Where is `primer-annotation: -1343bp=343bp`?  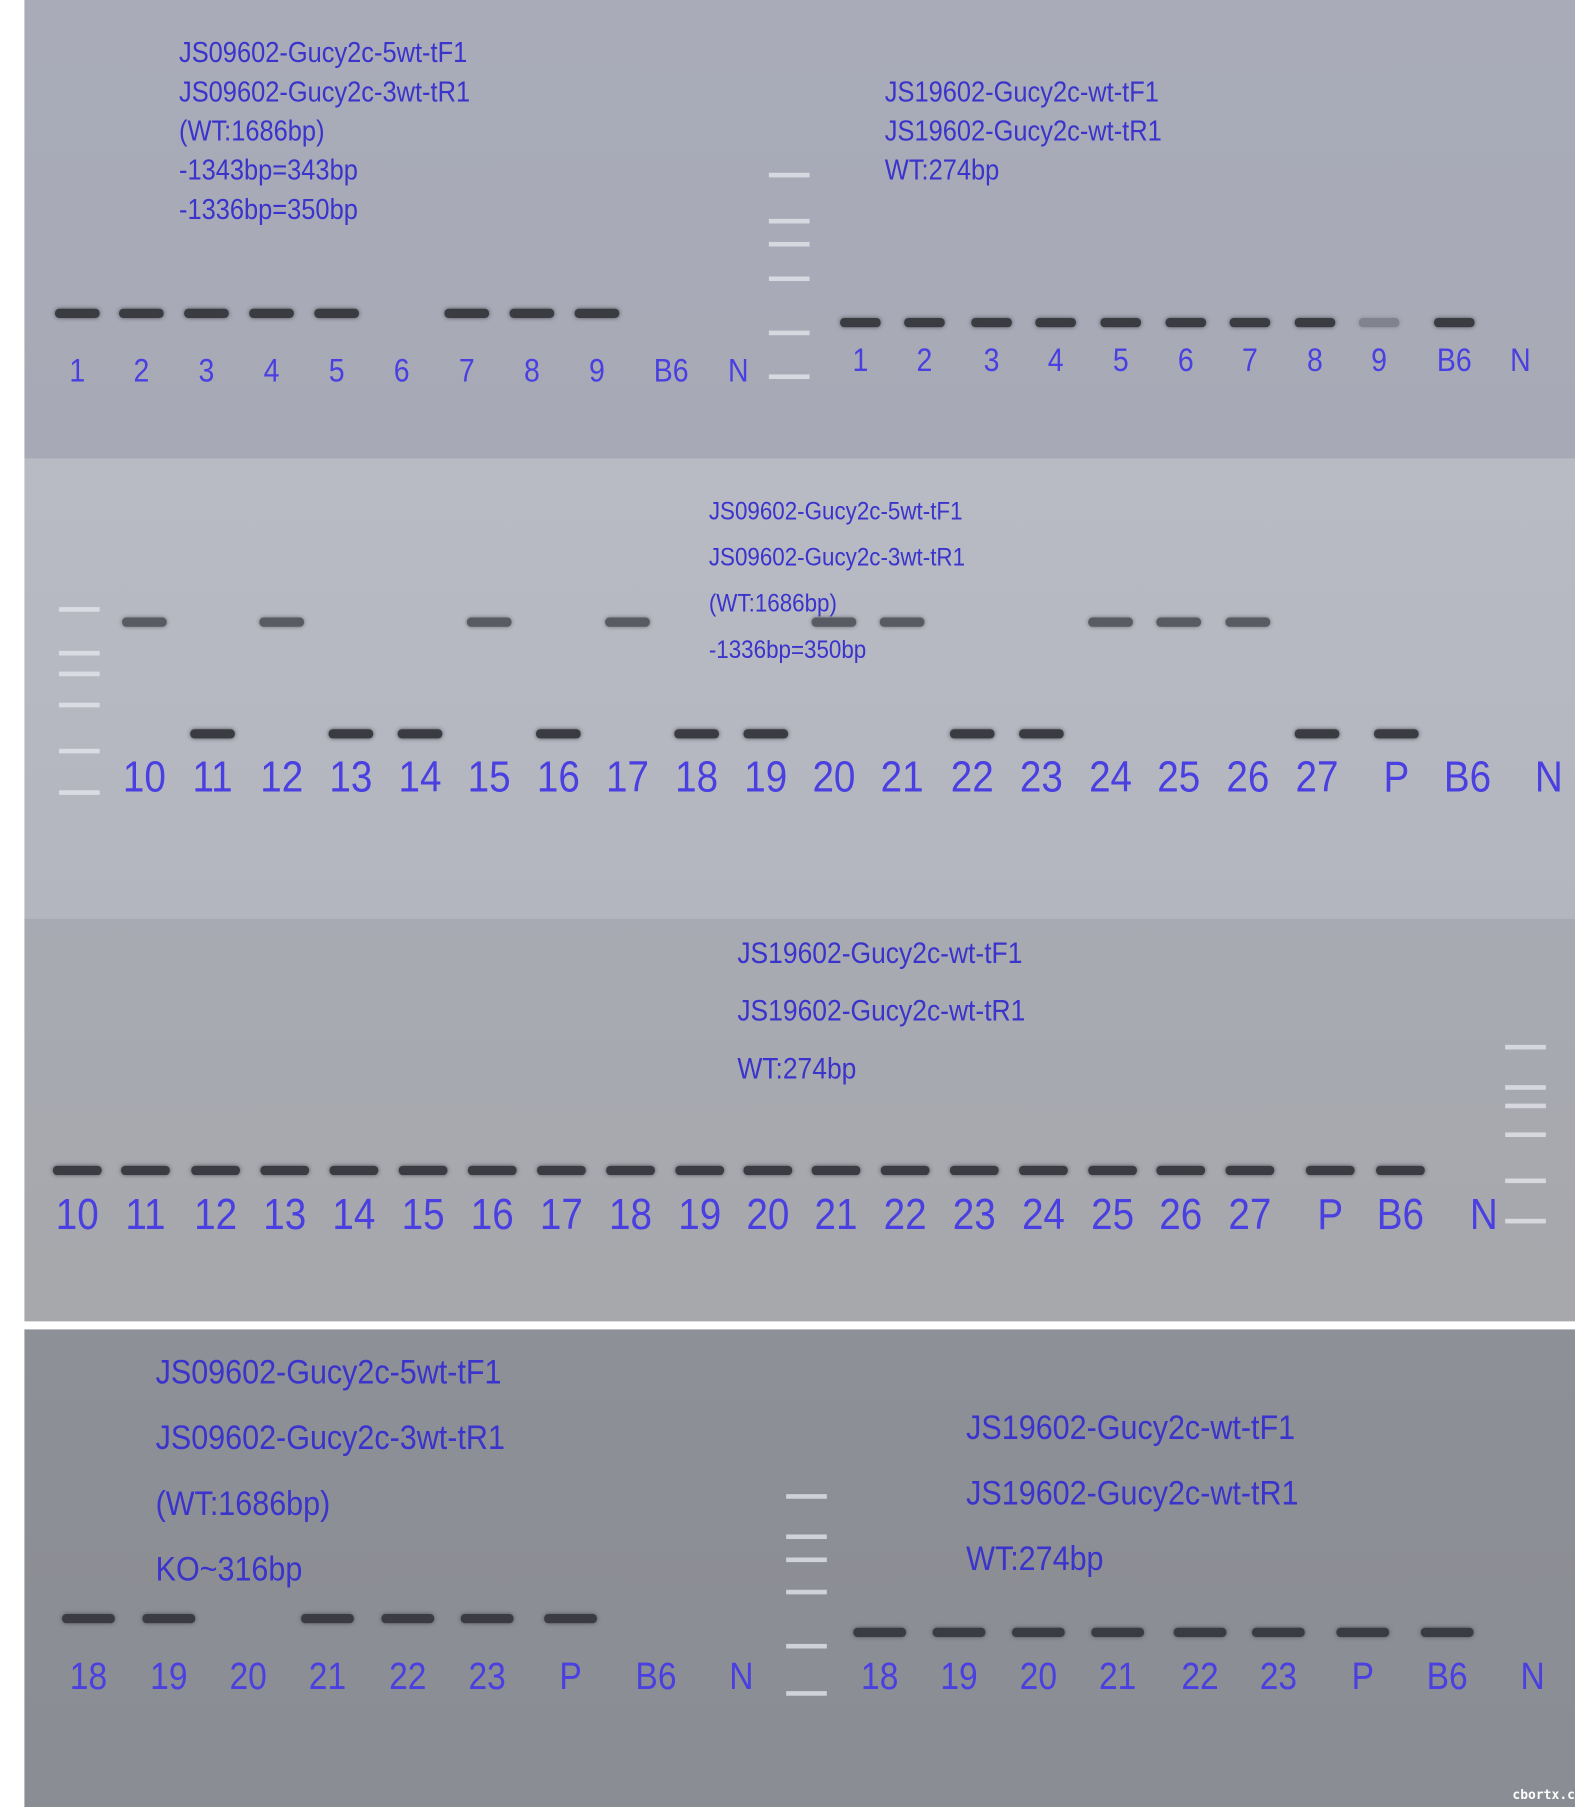 primer-annotation: -1343bp=343bp is located at coordinates (268, 170).